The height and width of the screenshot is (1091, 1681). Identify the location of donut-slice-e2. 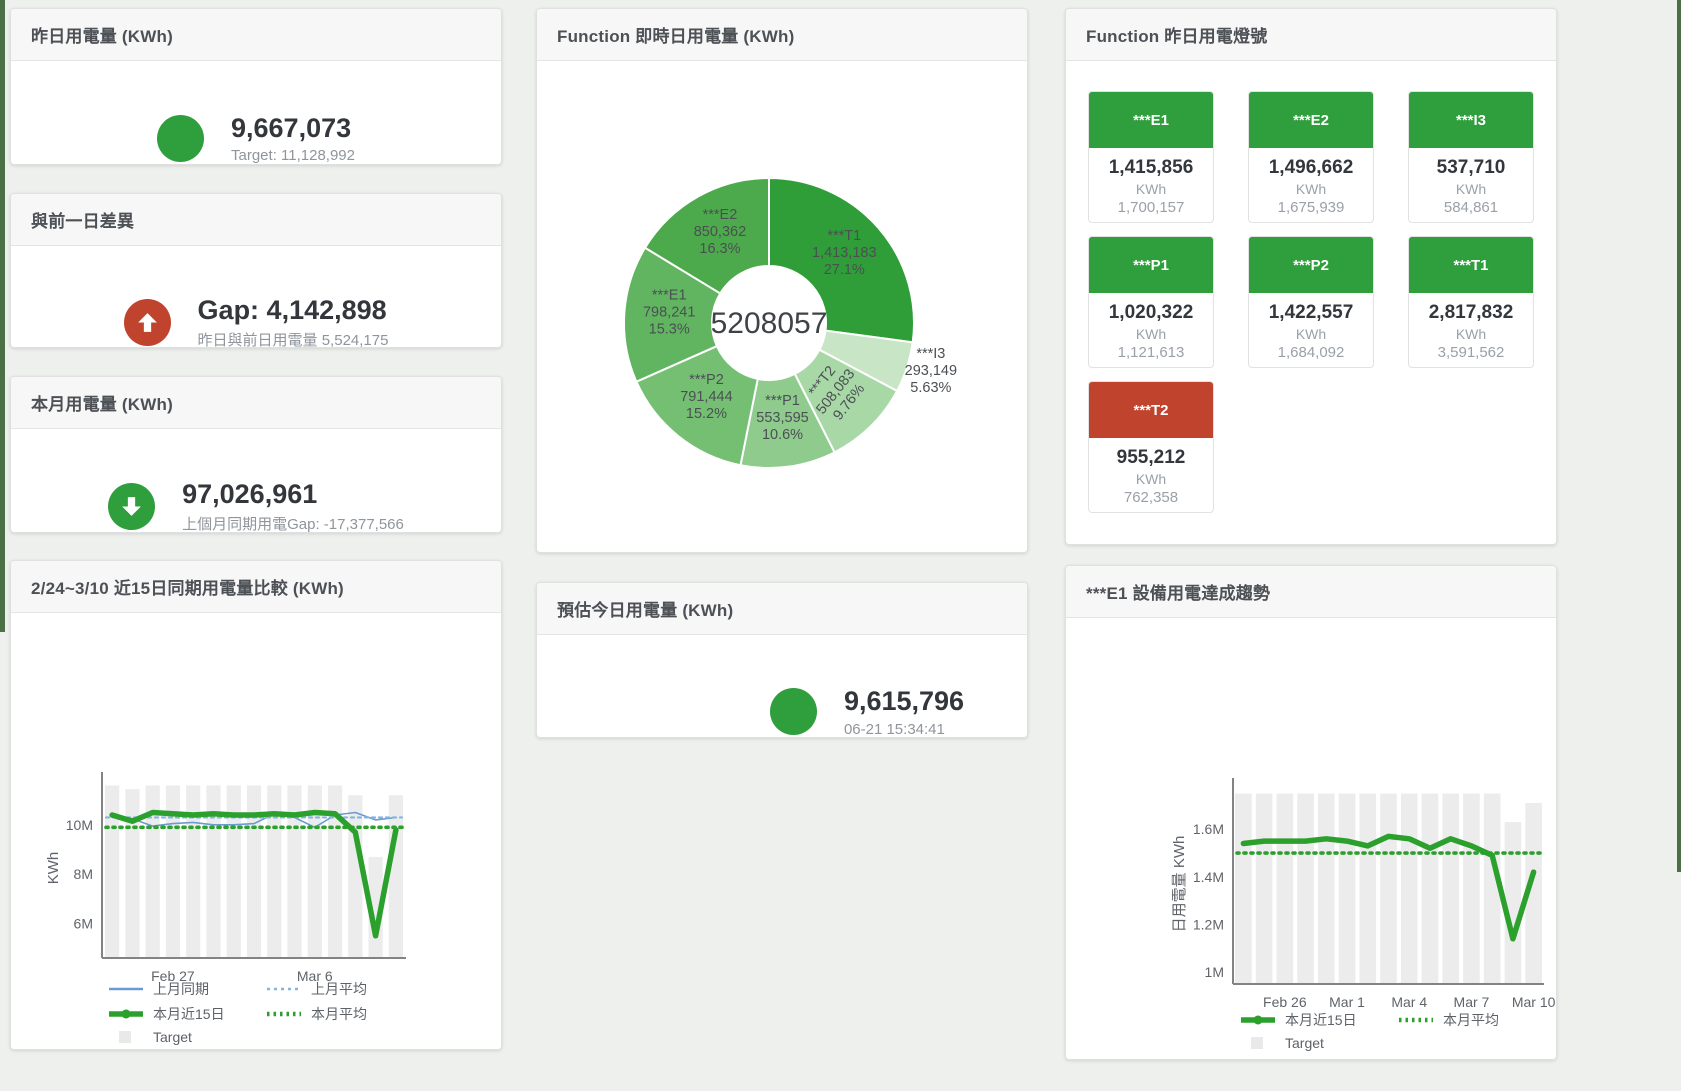
(706, 235).